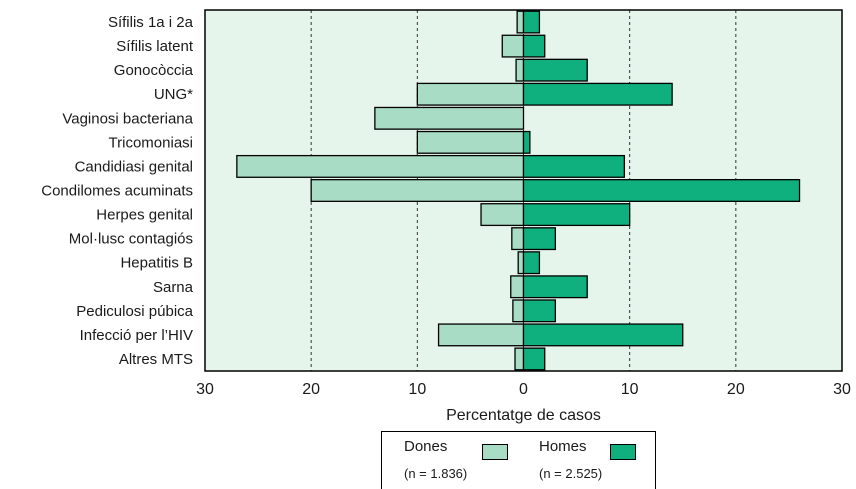  What do you see at coordinates (127, 118) in the screenshot?
I see `category-label: Vaginosi bacteriana` at bounding box center [127, 118].